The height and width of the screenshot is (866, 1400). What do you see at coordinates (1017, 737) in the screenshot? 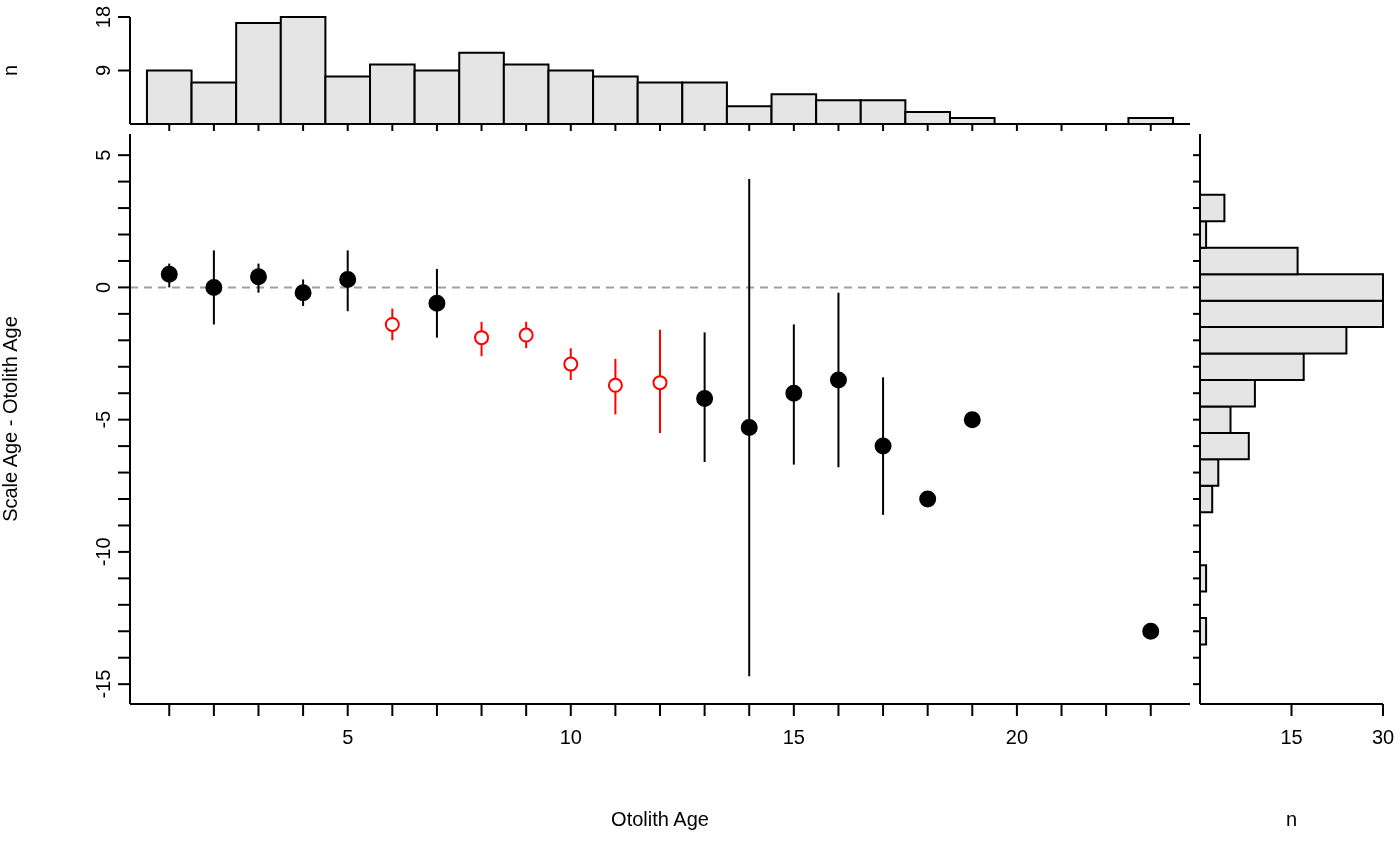
I see `x-tick-label: 20` at bounding box center [1017, 737].